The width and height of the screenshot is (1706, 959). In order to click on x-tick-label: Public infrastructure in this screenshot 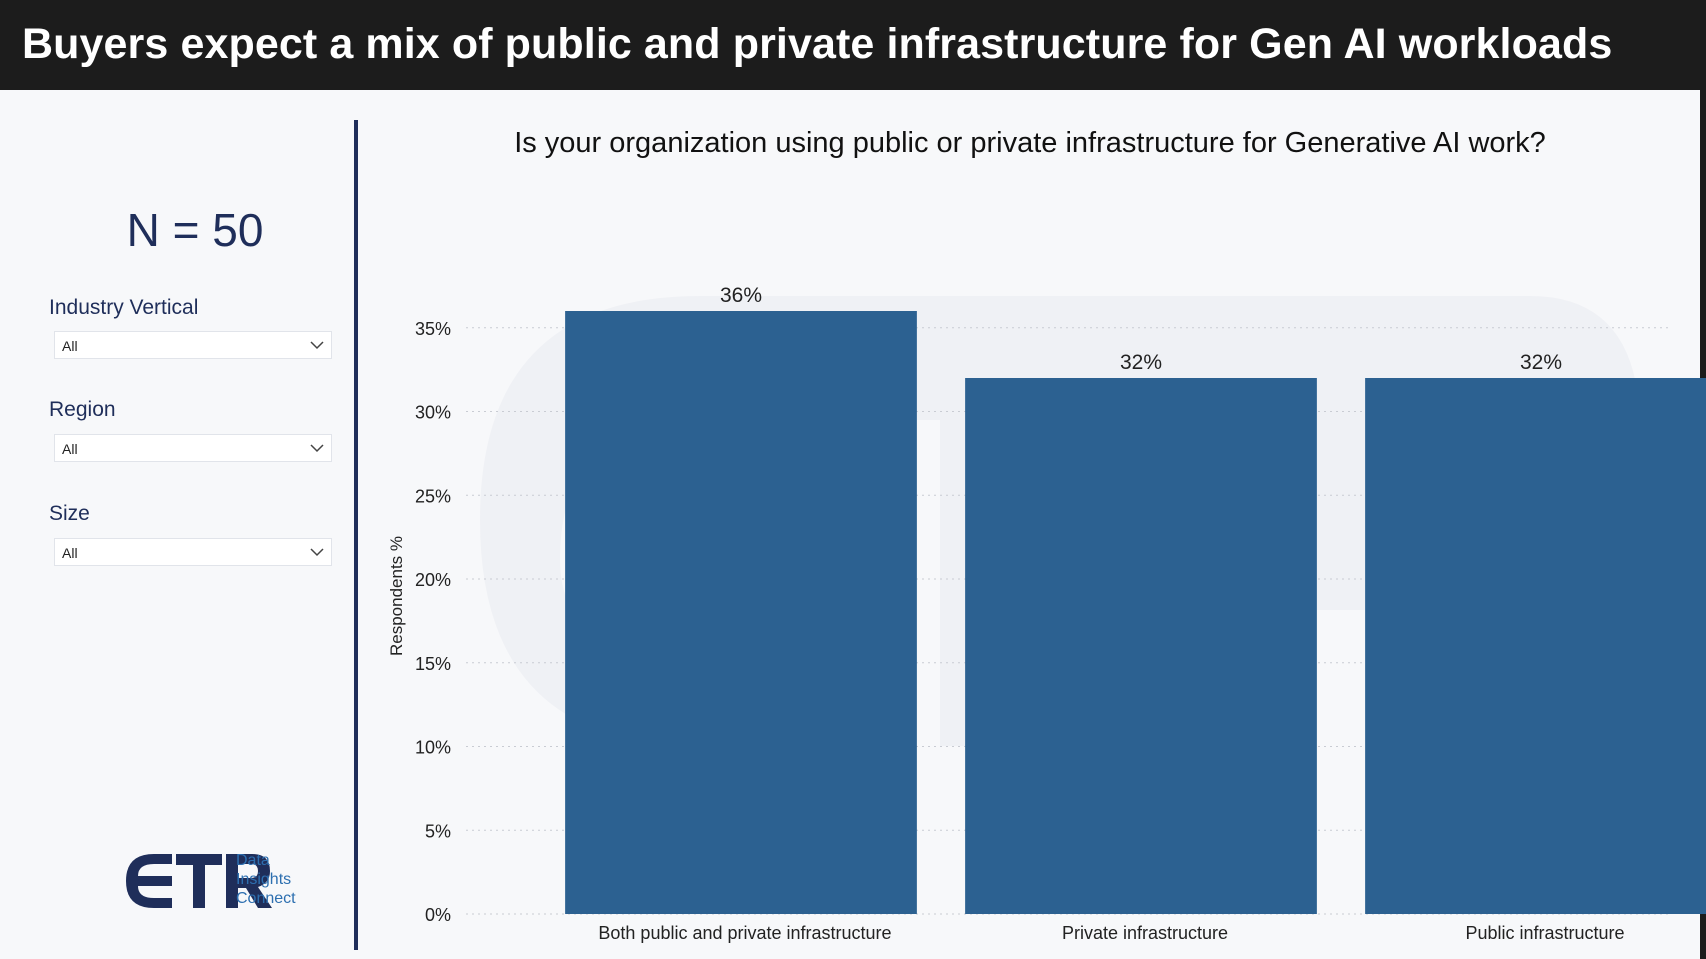, I will do `click(1544, 933)`.